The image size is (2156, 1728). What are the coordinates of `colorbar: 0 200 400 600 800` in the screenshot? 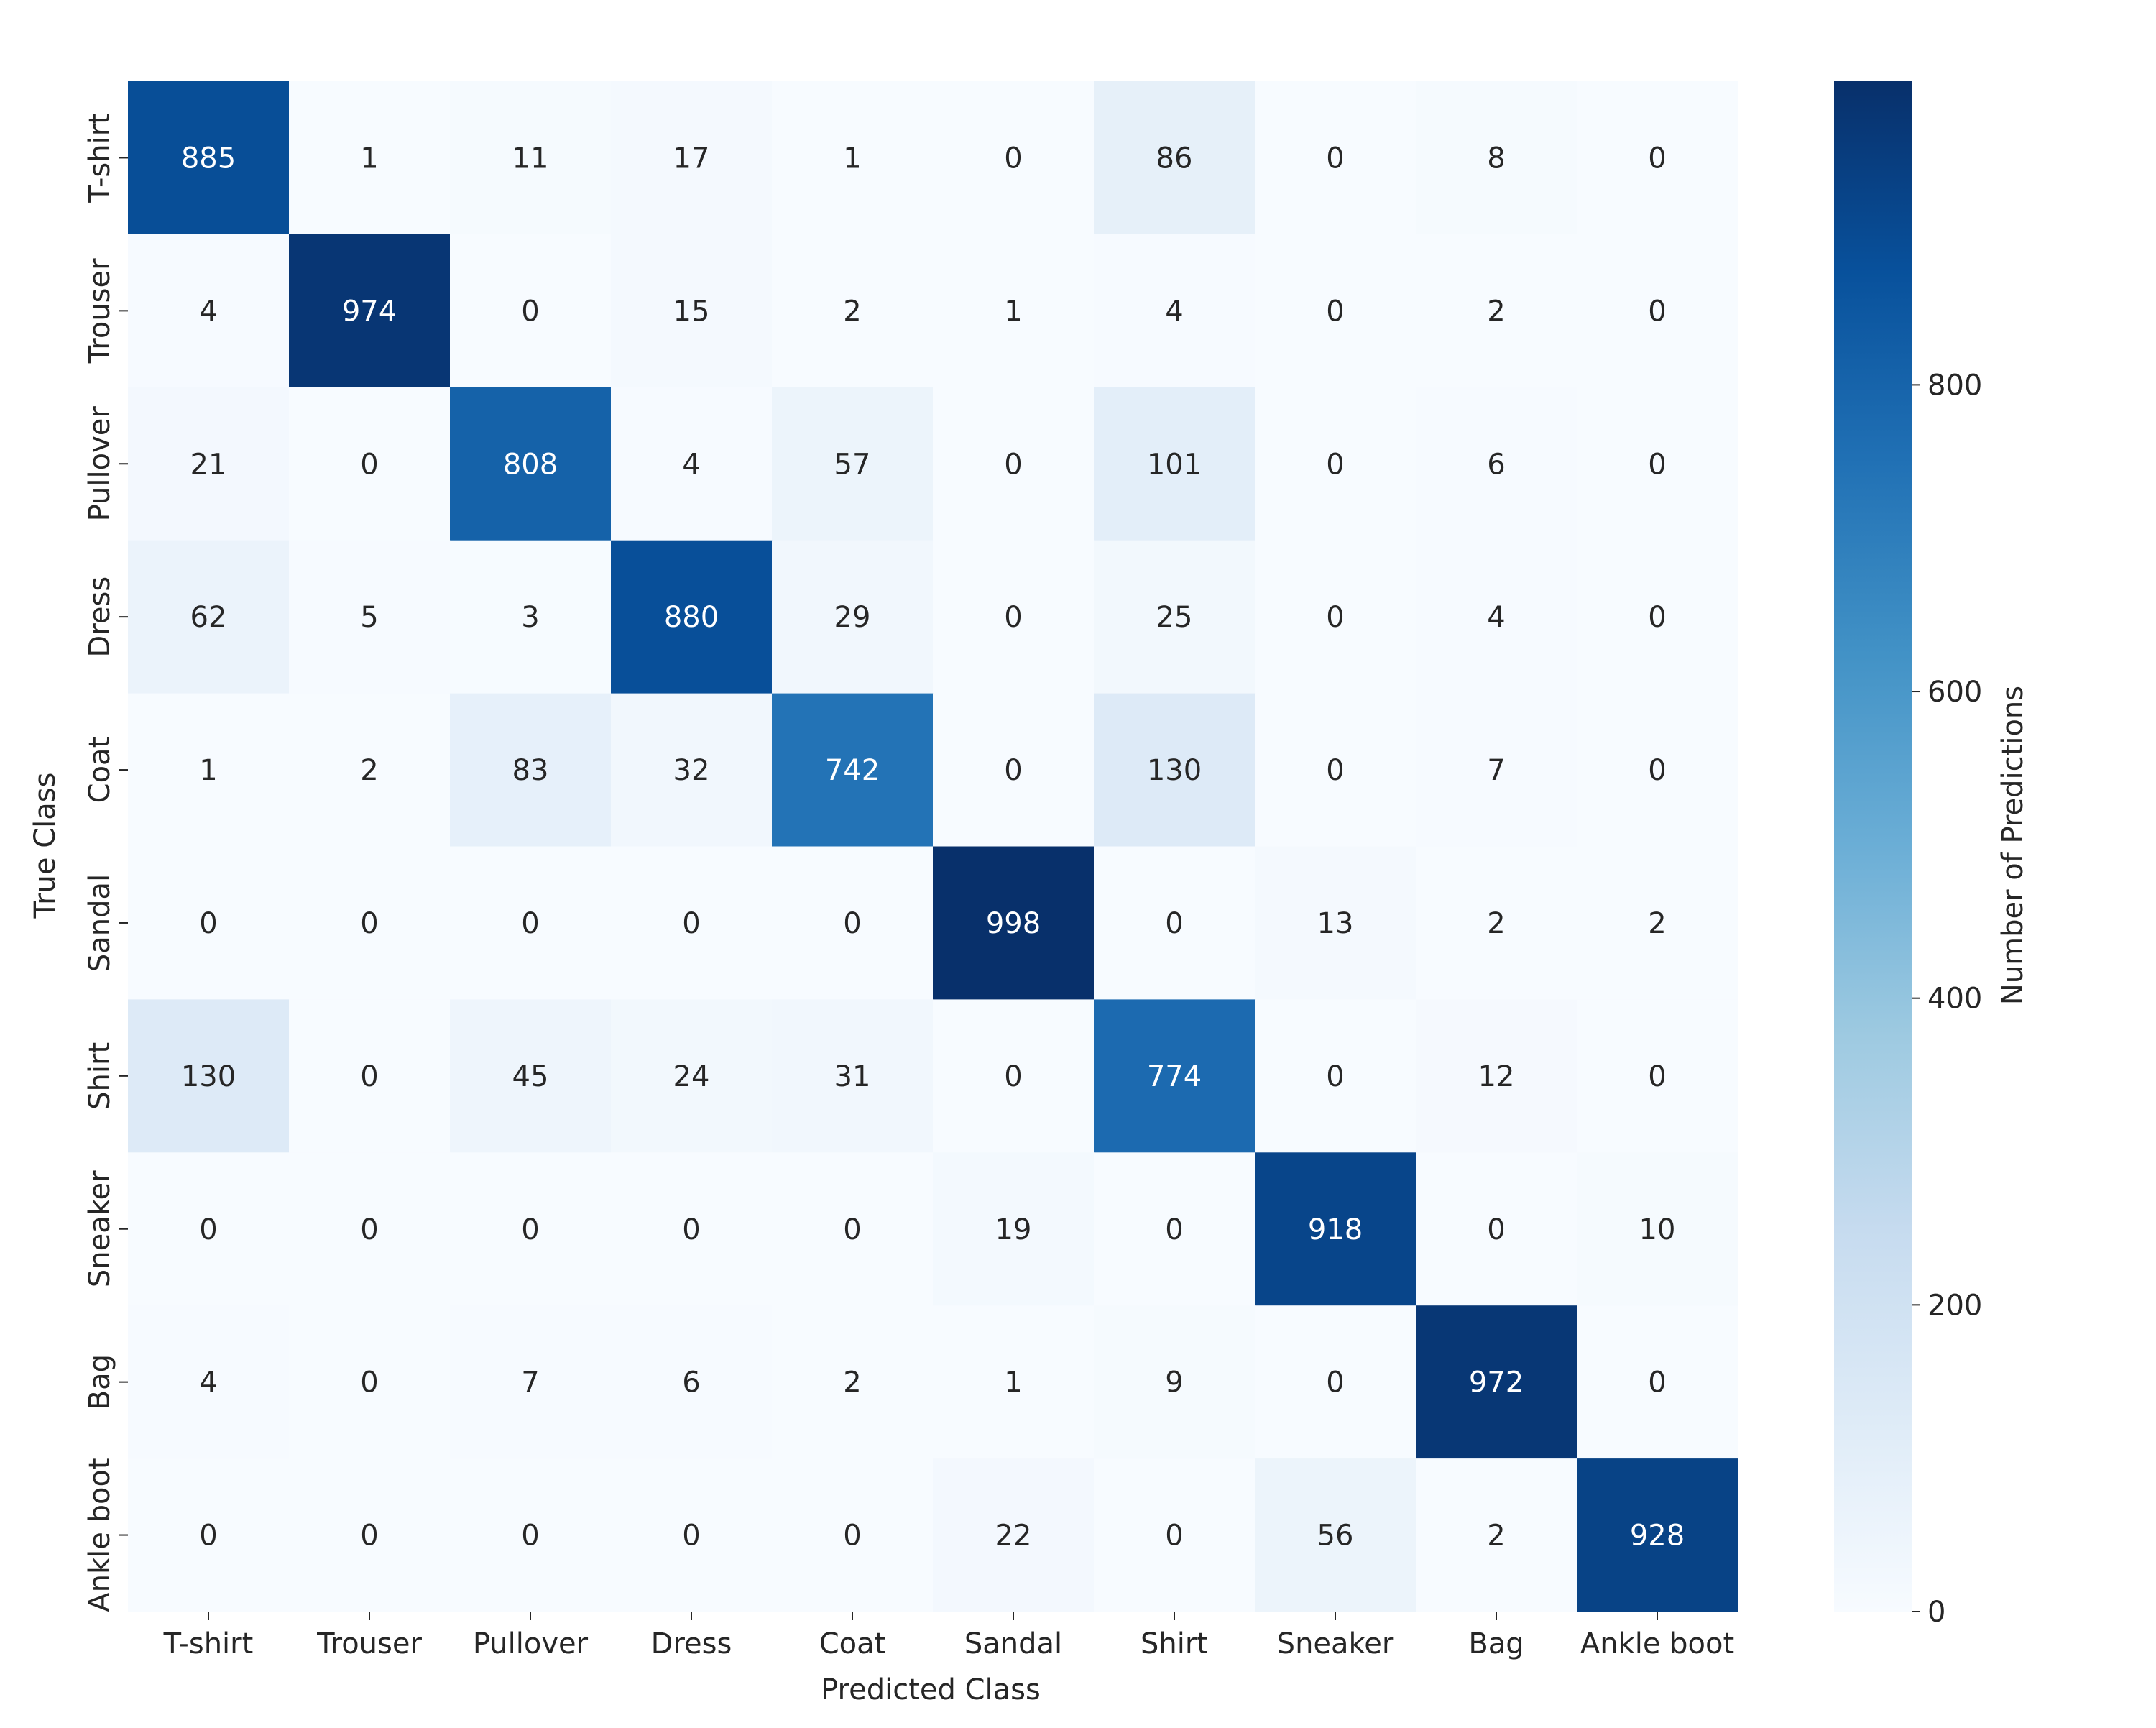 It's located at (1908, 855).